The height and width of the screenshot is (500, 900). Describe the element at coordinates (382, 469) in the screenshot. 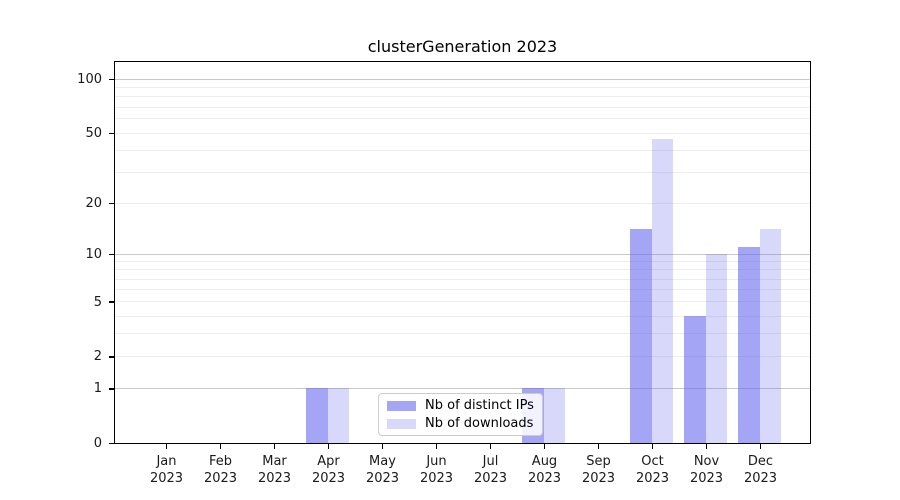

I see `xtick-label-may: May 2023` at that location.